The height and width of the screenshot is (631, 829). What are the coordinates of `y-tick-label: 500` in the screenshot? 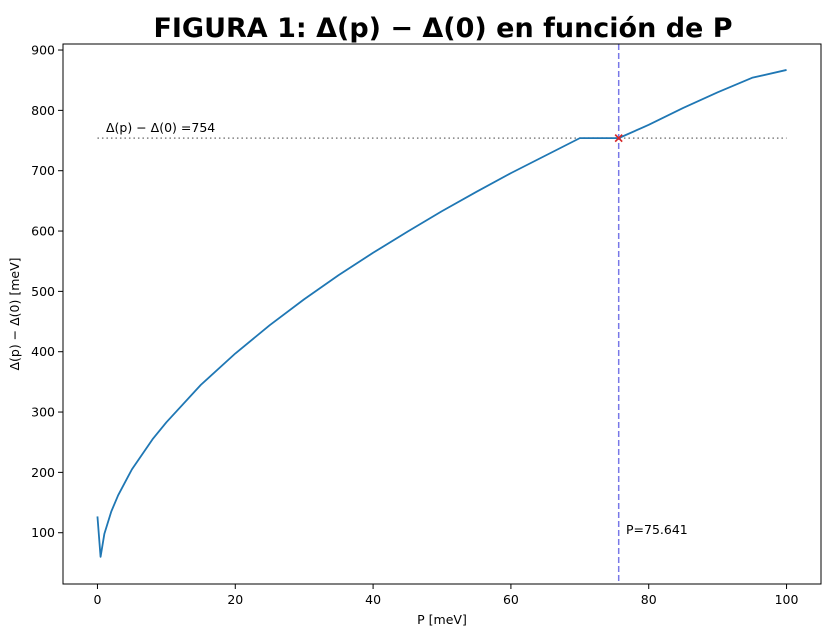 It's located at (43, 291).